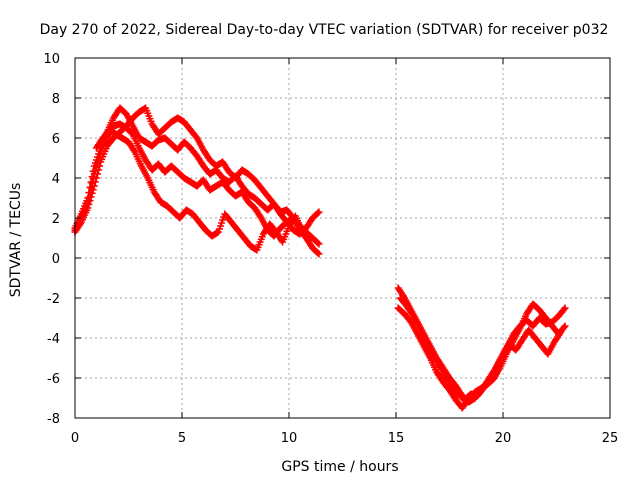 Image resolution: width=640 pixels, height=480 pixels. Describe the element at coordinates (396, 438) in the screenshot. I see `x-tick-label: 15` at that location.